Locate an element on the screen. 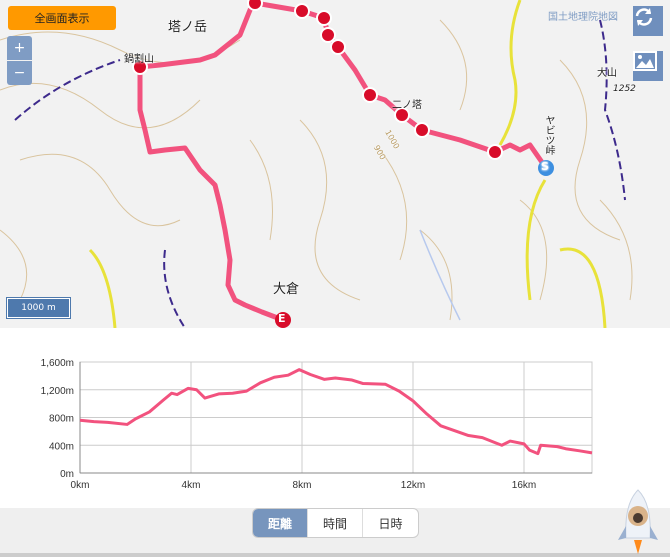 The height and width of the screenshot is (557, 670). x-axis-mode-tabs: 距離 時間 日時 is located at coordinates (335, 523).